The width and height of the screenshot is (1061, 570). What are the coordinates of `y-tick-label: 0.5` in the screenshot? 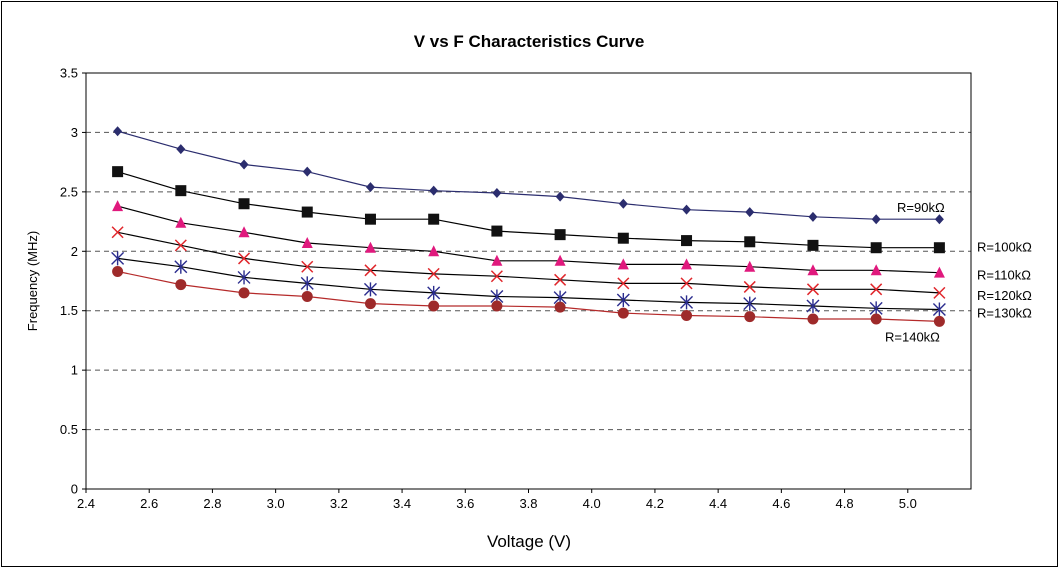 It's located at (69, 429).